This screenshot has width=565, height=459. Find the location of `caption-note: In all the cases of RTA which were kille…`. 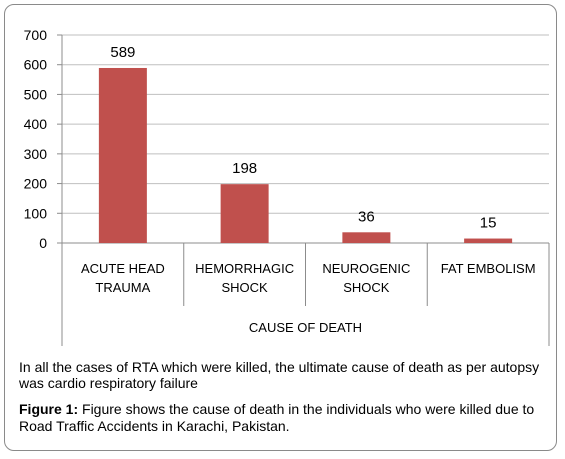

caption-note: In all the cases of RTA which were kille… is located at coordinates (279, 375).